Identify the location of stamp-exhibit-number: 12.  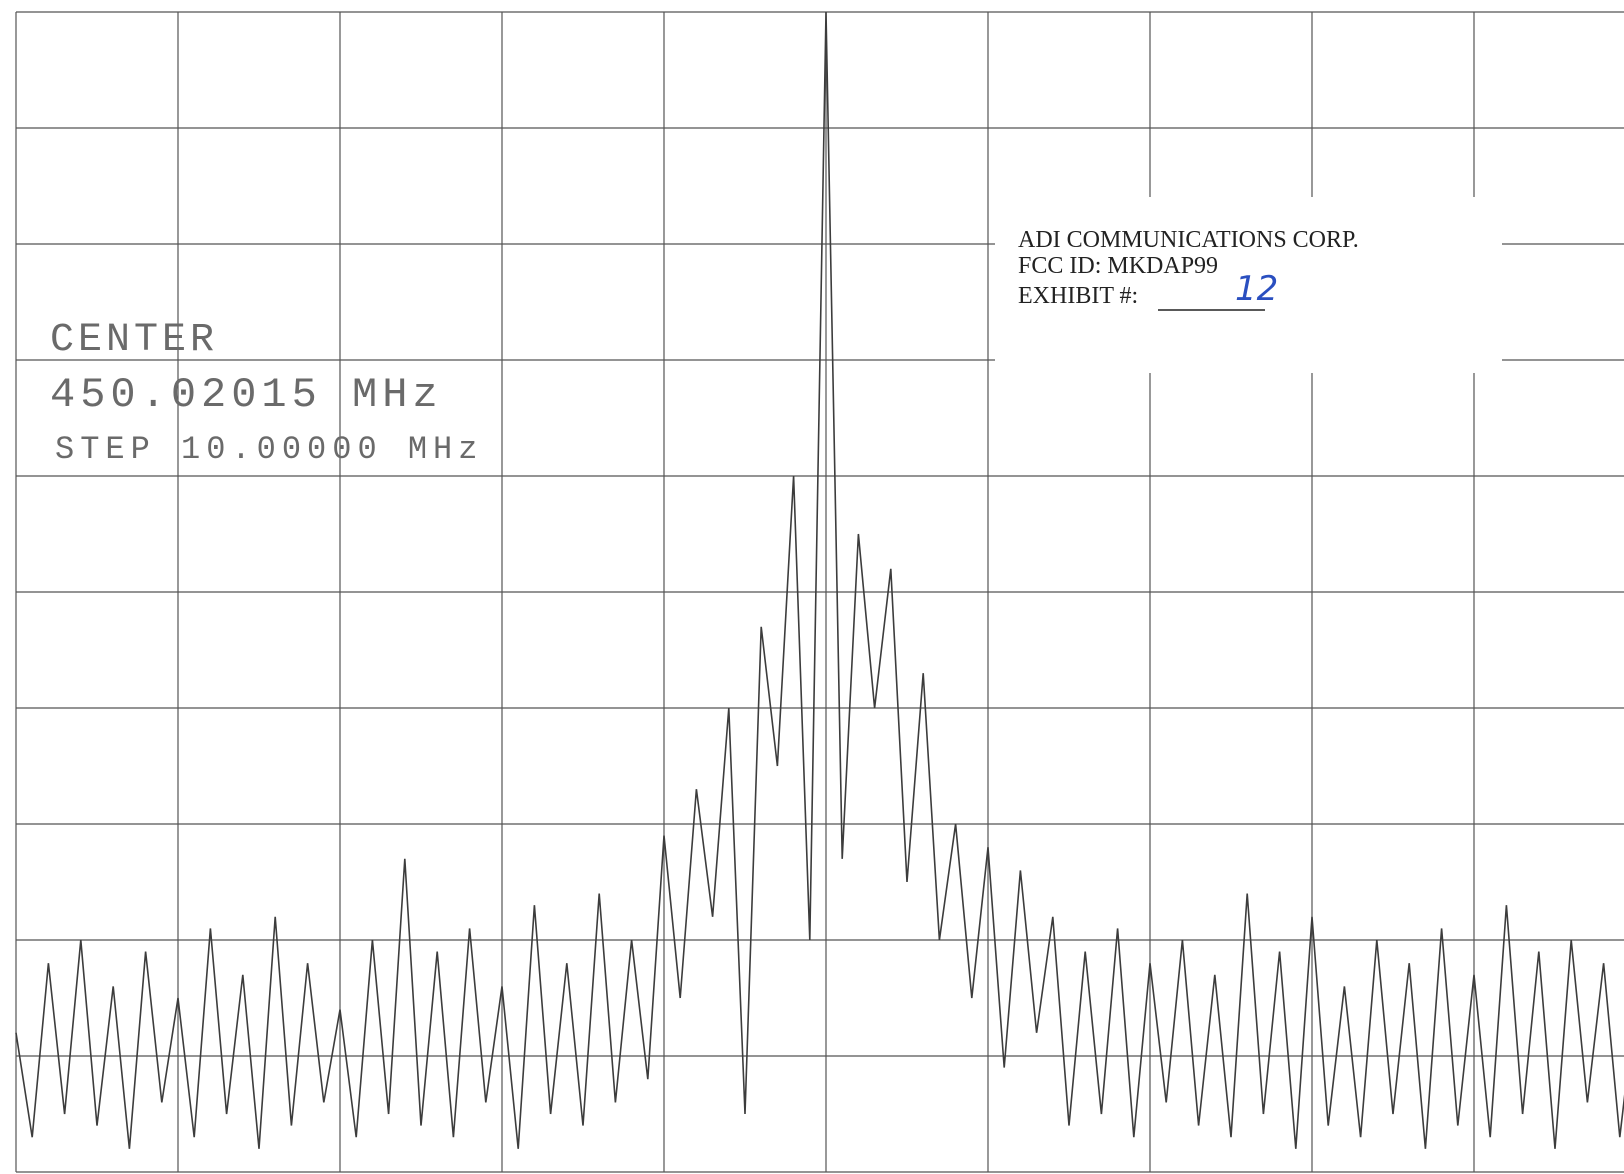
(1256, 289).